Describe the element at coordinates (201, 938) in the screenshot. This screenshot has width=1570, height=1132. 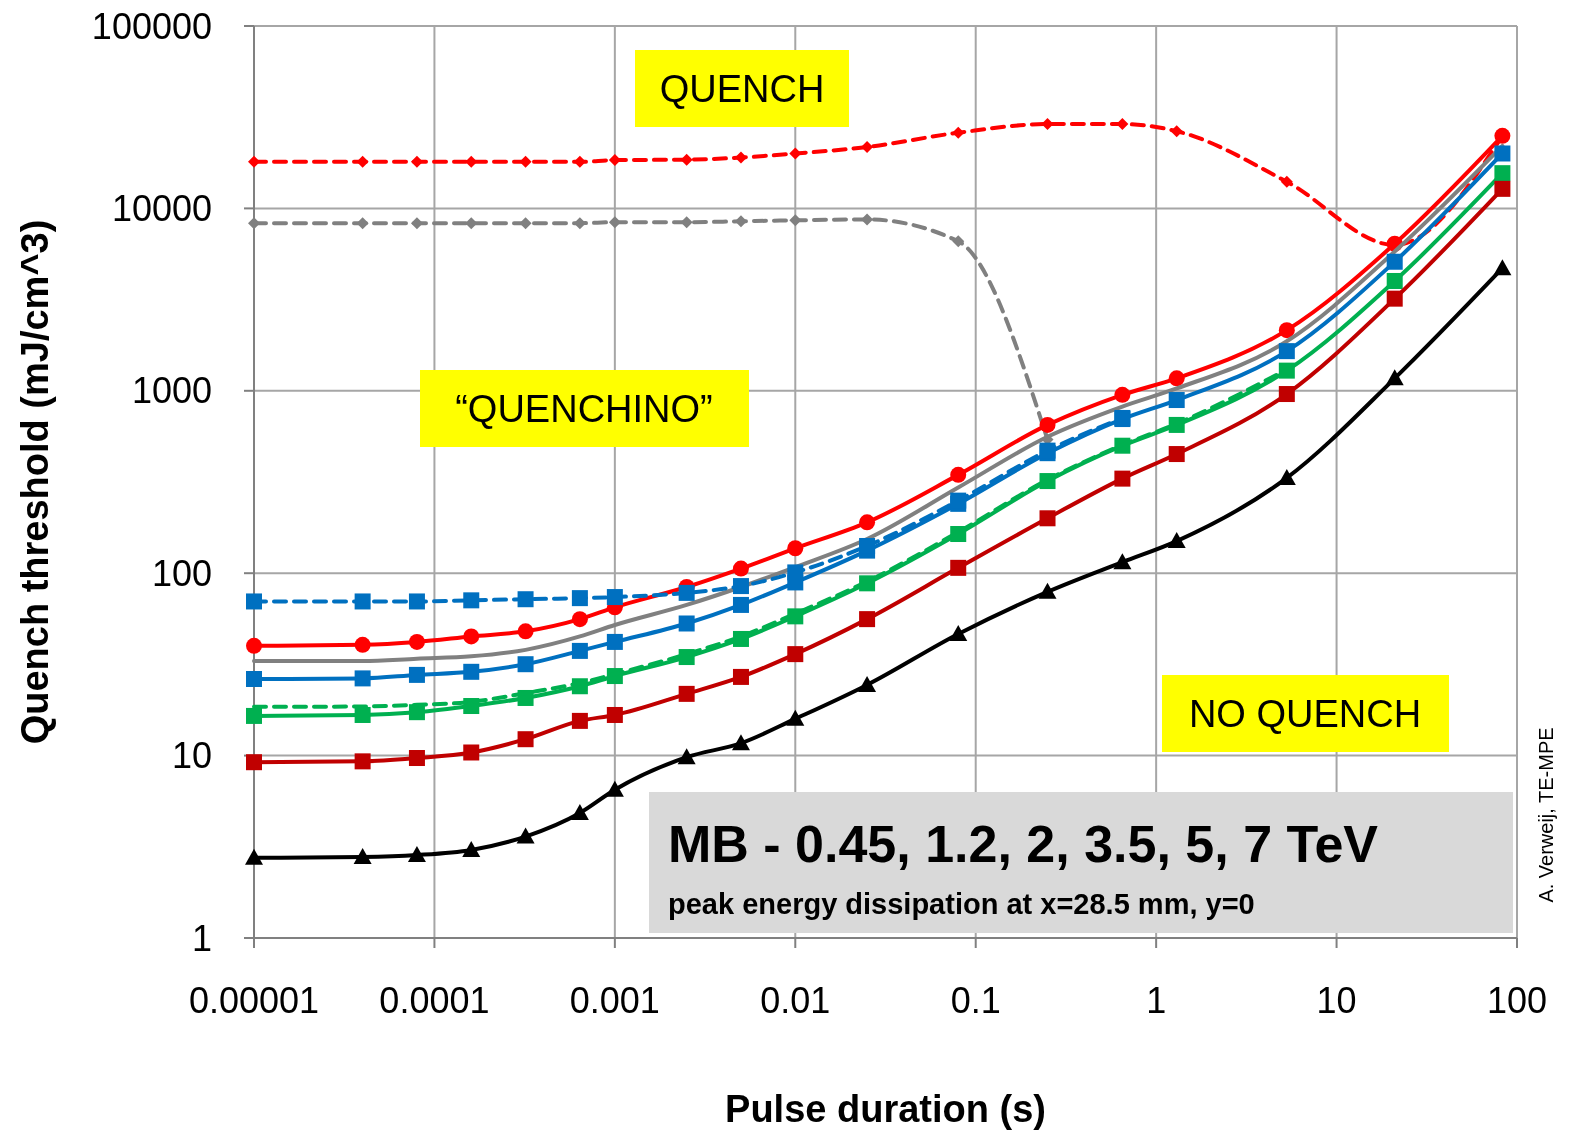
I see `y-tick-label: 1` at that location.